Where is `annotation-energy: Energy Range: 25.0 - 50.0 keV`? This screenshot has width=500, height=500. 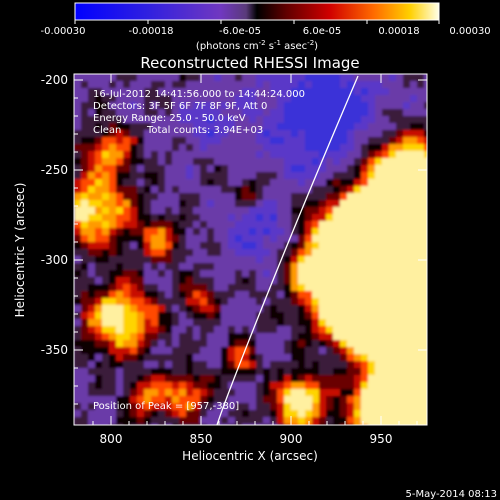 annotation-energy: Energy Range: 25.0 - 50.0 keV is located at coordinates (169, 118).